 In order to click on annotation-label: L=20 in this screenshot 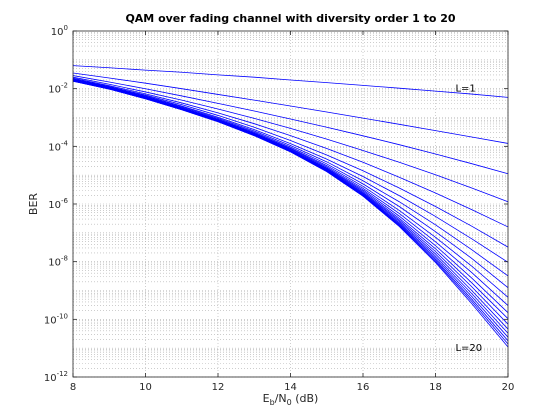, I will do `click(468, 348)`.